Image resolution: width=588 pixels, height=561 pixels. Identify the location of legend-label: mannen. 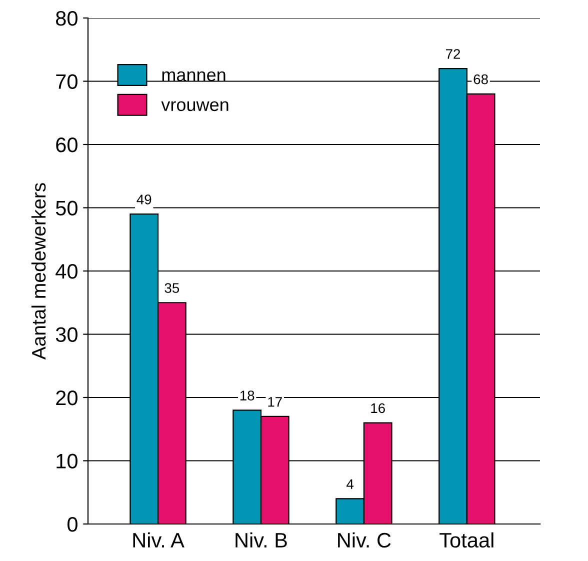
(194, 76).